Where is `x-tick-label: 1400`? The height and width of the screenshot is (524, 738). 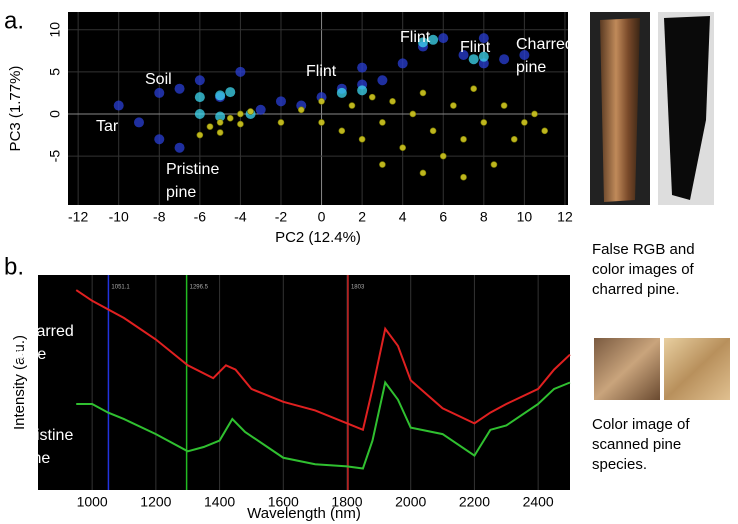 x-tick-label: 1400 is located at coordinates (219, 502).